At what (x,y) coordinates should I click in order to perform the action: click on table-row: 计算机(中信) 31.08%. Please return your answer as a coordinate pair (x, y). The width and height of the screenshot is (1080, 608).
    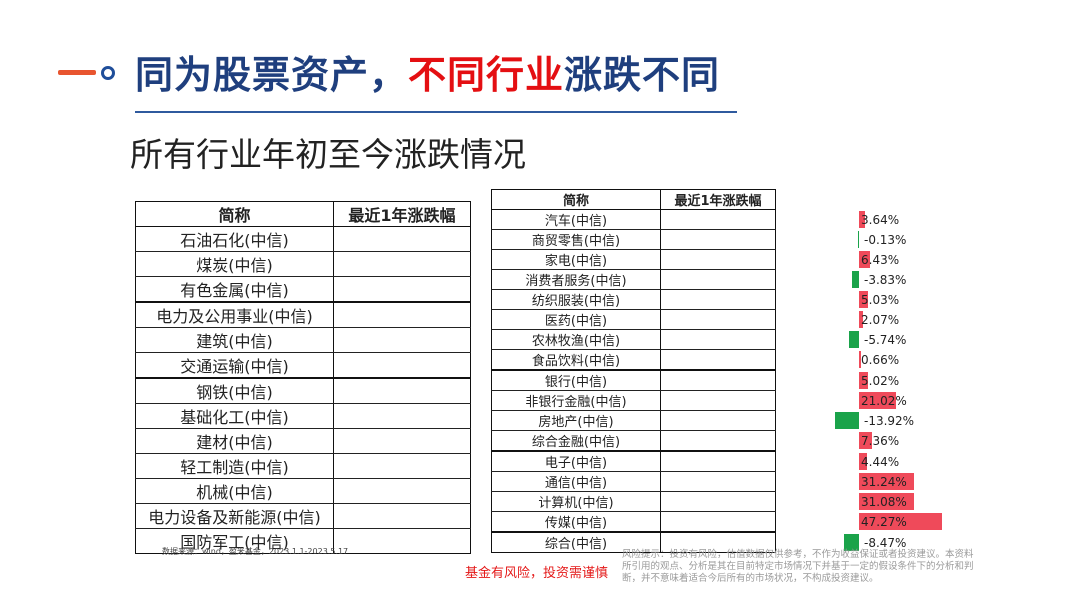
    Looking at the image, I should click on (702, 501).